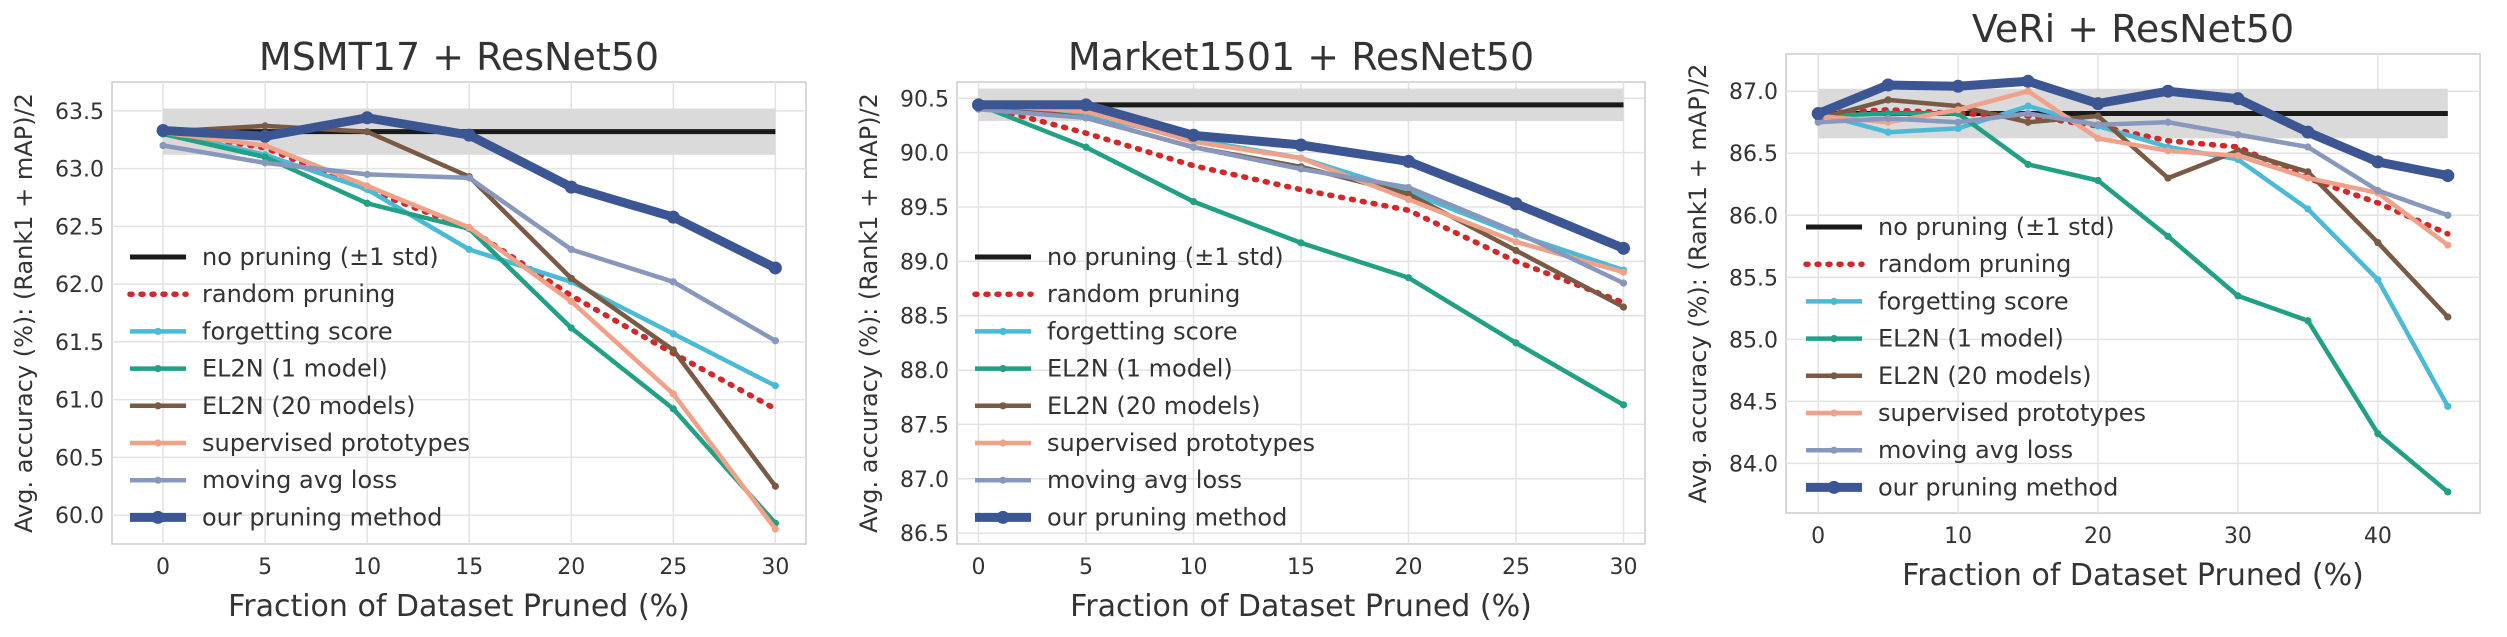 The height and width of the screenshot is (637, 2507). I want to click on legend-item-avgloss: moving avg loss, so click(1939, 450).